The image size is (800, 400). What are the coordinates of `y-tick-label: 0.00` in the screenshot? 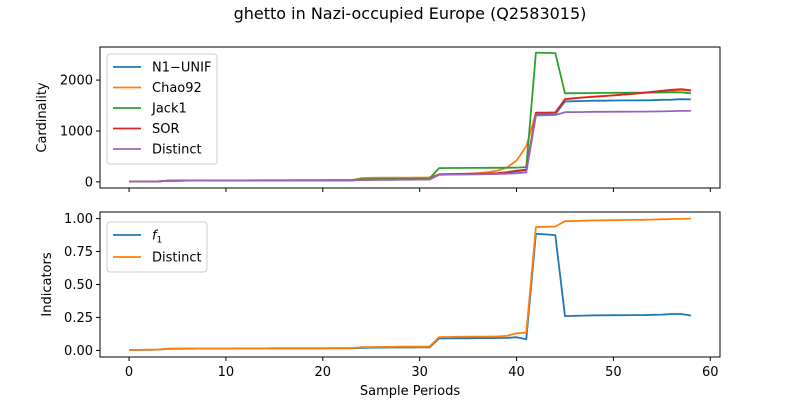 It's located at (78, 351).